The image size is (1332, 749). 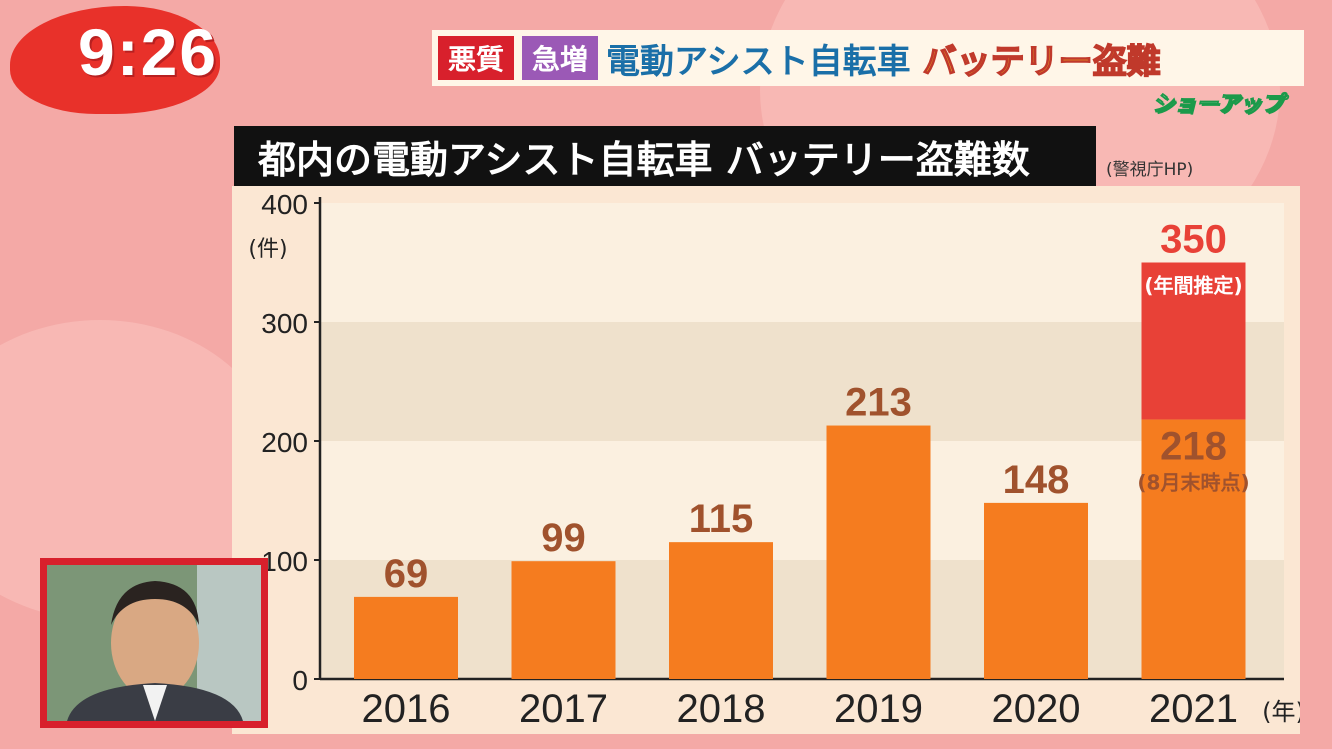 What do you see at coordinates (1150, 170) in the screenshot?
I see `chart-source: (警視庁HP)` at bounding box center [1150, 170].